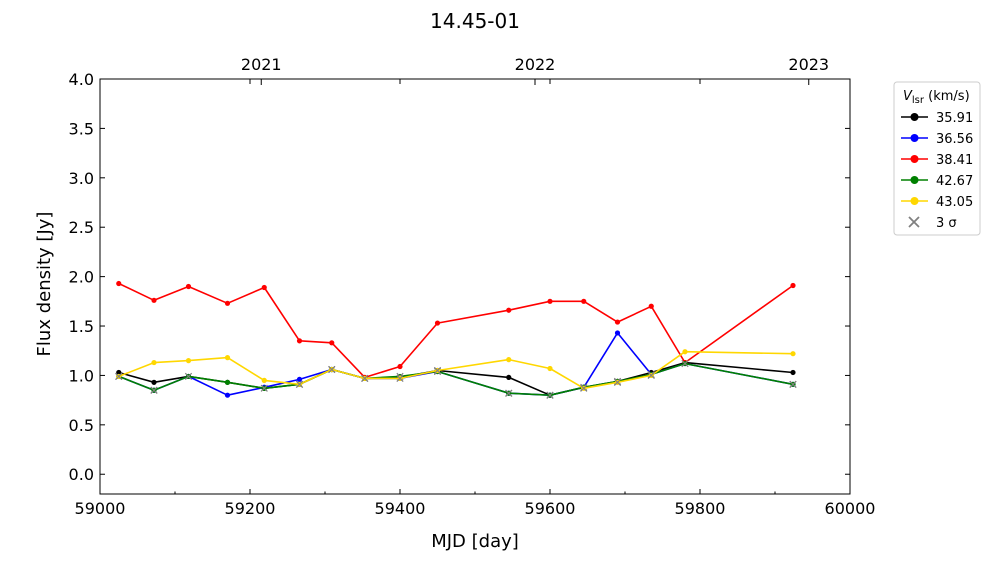 Image resolution: width=1000 pixels, height=562 pixels. I want to click on series-43.05, so click(455, 370).